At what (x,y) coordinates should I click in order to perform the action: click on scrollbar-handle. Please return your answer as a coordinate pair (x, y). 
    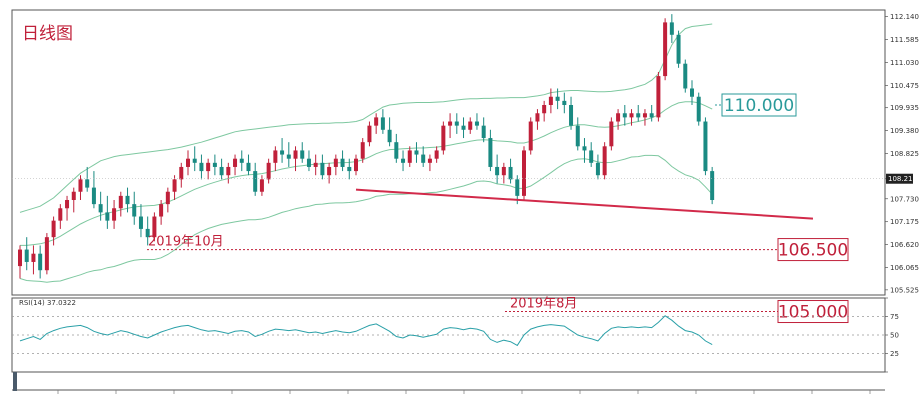
    Looking at the image, I should click on (15, 381).